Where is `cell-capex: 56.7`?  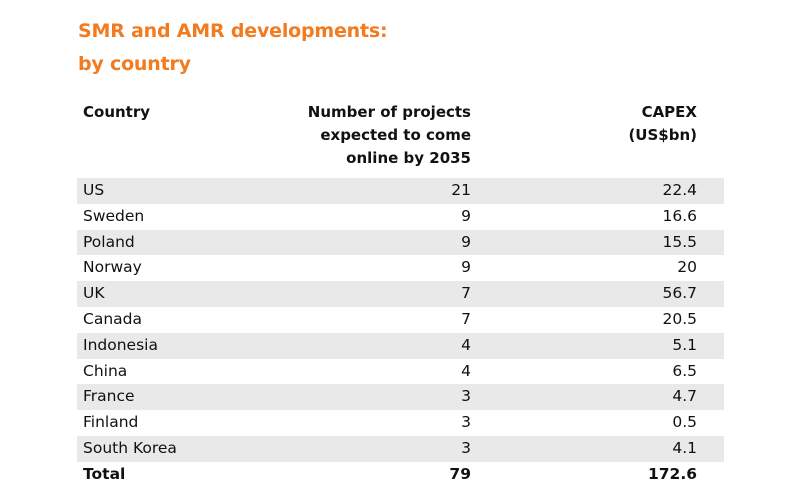
cell-capex: 56.7 is located at coordinates (679, 293).